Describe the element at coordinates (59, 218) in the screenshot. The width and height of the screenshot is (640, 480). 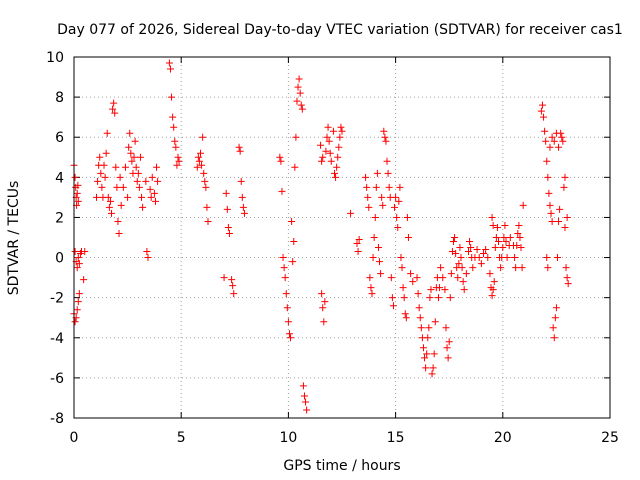
I see `y-tick-label: 2` at that location.